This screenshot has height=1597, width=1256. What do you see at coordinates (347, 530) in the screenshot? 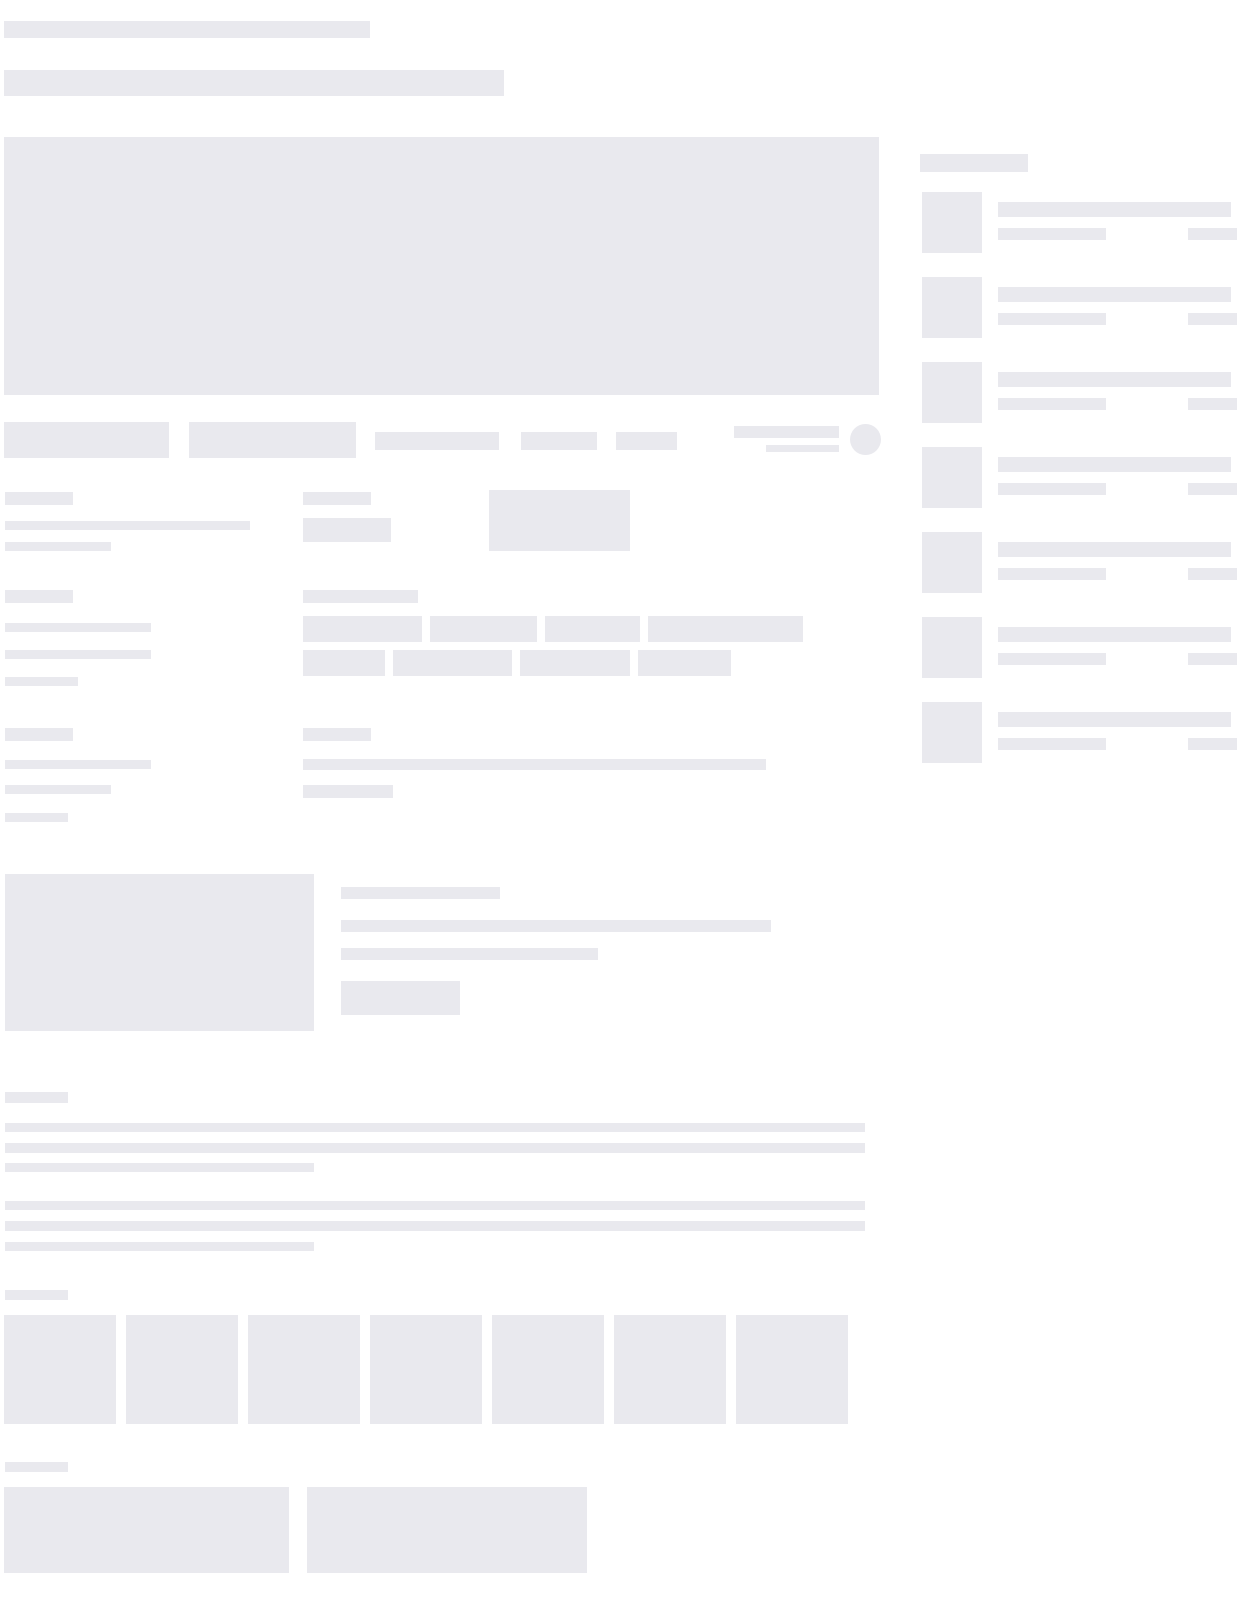
I see `skeleton-meta-value-chip` at bounding box center [347, 530].